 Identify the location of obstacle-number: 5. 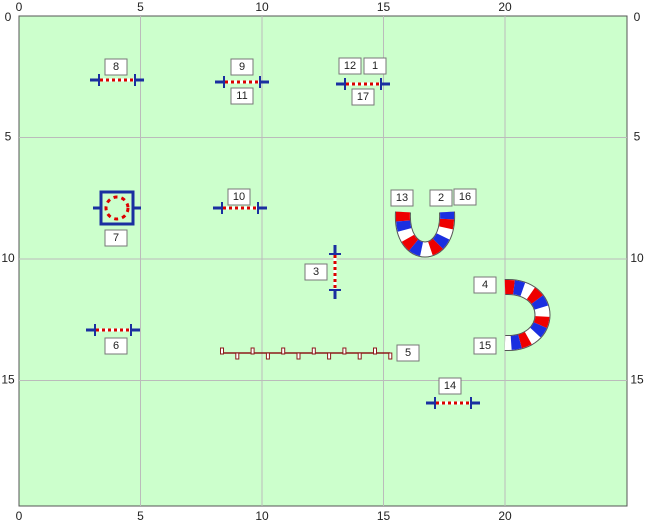
(408, 353).